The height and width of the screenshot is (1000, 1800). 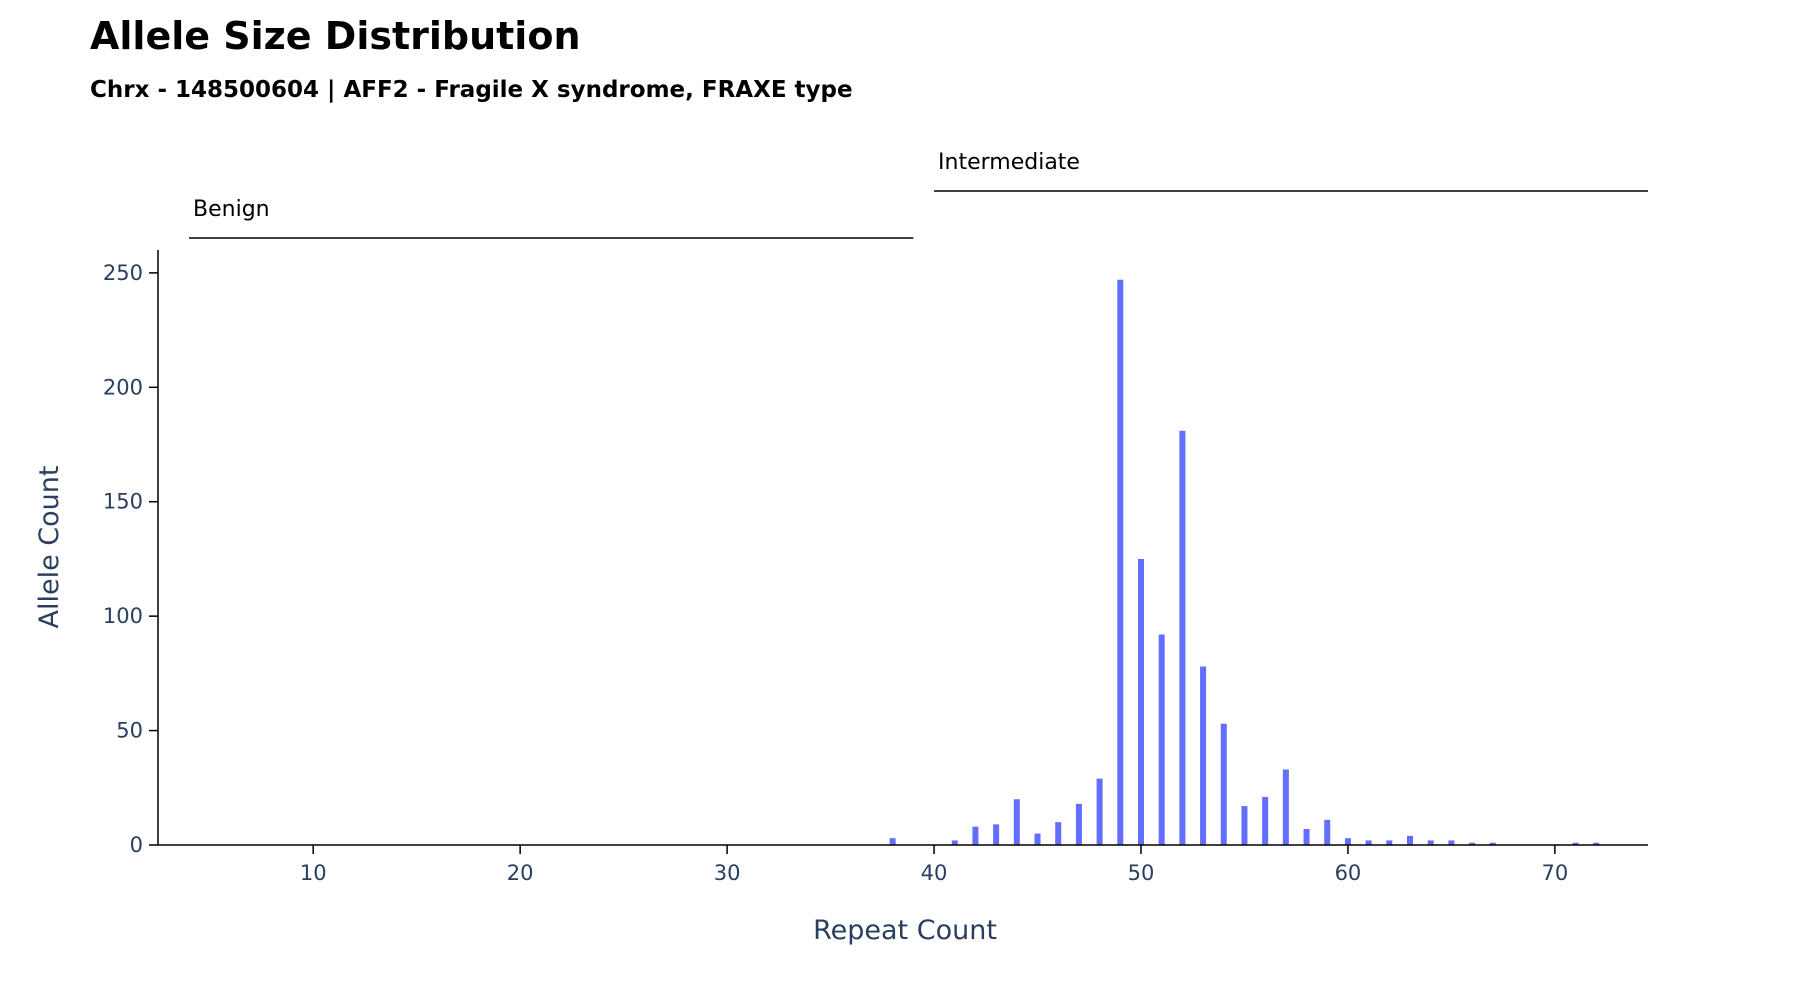 What do you see at coordinates (1009, 162) in the screenshot?
I see `range-label-intermediate: Intermediate` at bounding box center [1009, 162].